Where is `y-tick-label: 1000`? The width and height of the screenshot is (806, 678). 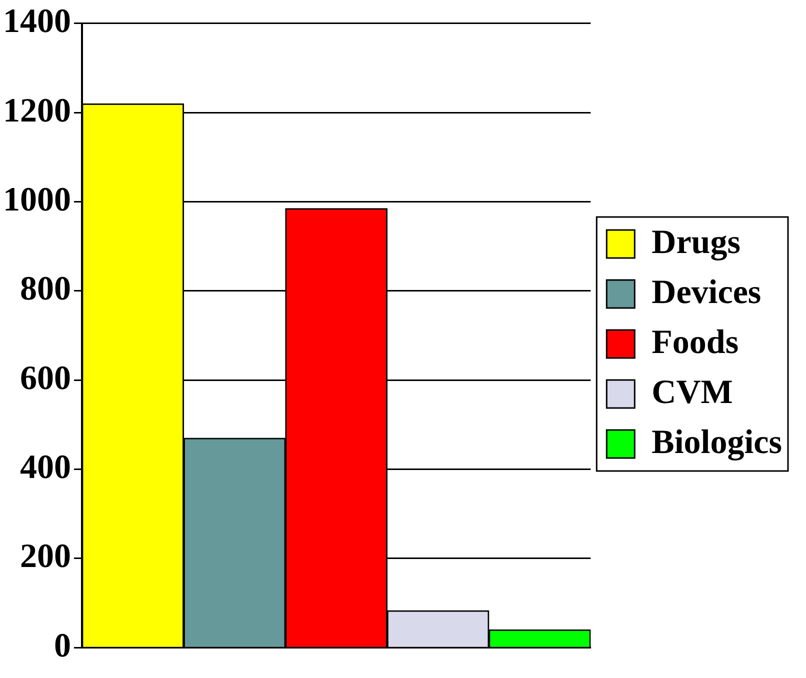 y-tick-label: 1000 is located at coordinates (37, 200).